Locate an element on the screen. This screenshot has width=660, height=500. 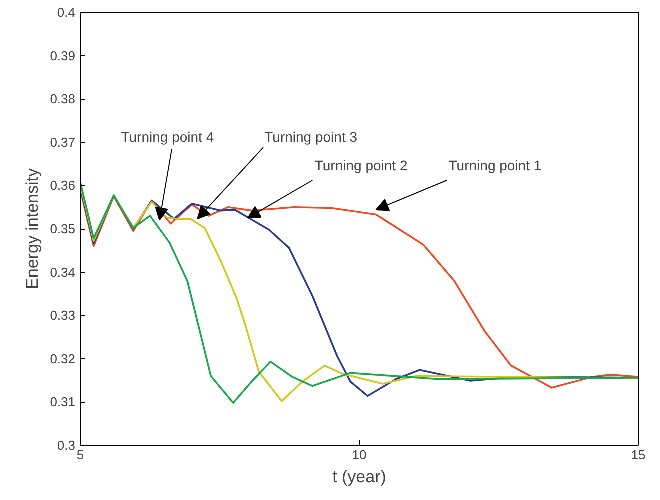
y-tick-label: 0.31 is located at coordinates (63, 402).